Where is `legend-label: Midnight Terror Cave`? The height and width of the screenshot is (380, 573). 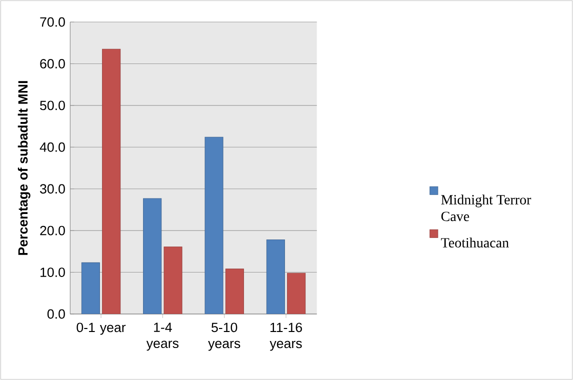
legend-label: Midnight Terror Cave is located at coordinates (486, 208).